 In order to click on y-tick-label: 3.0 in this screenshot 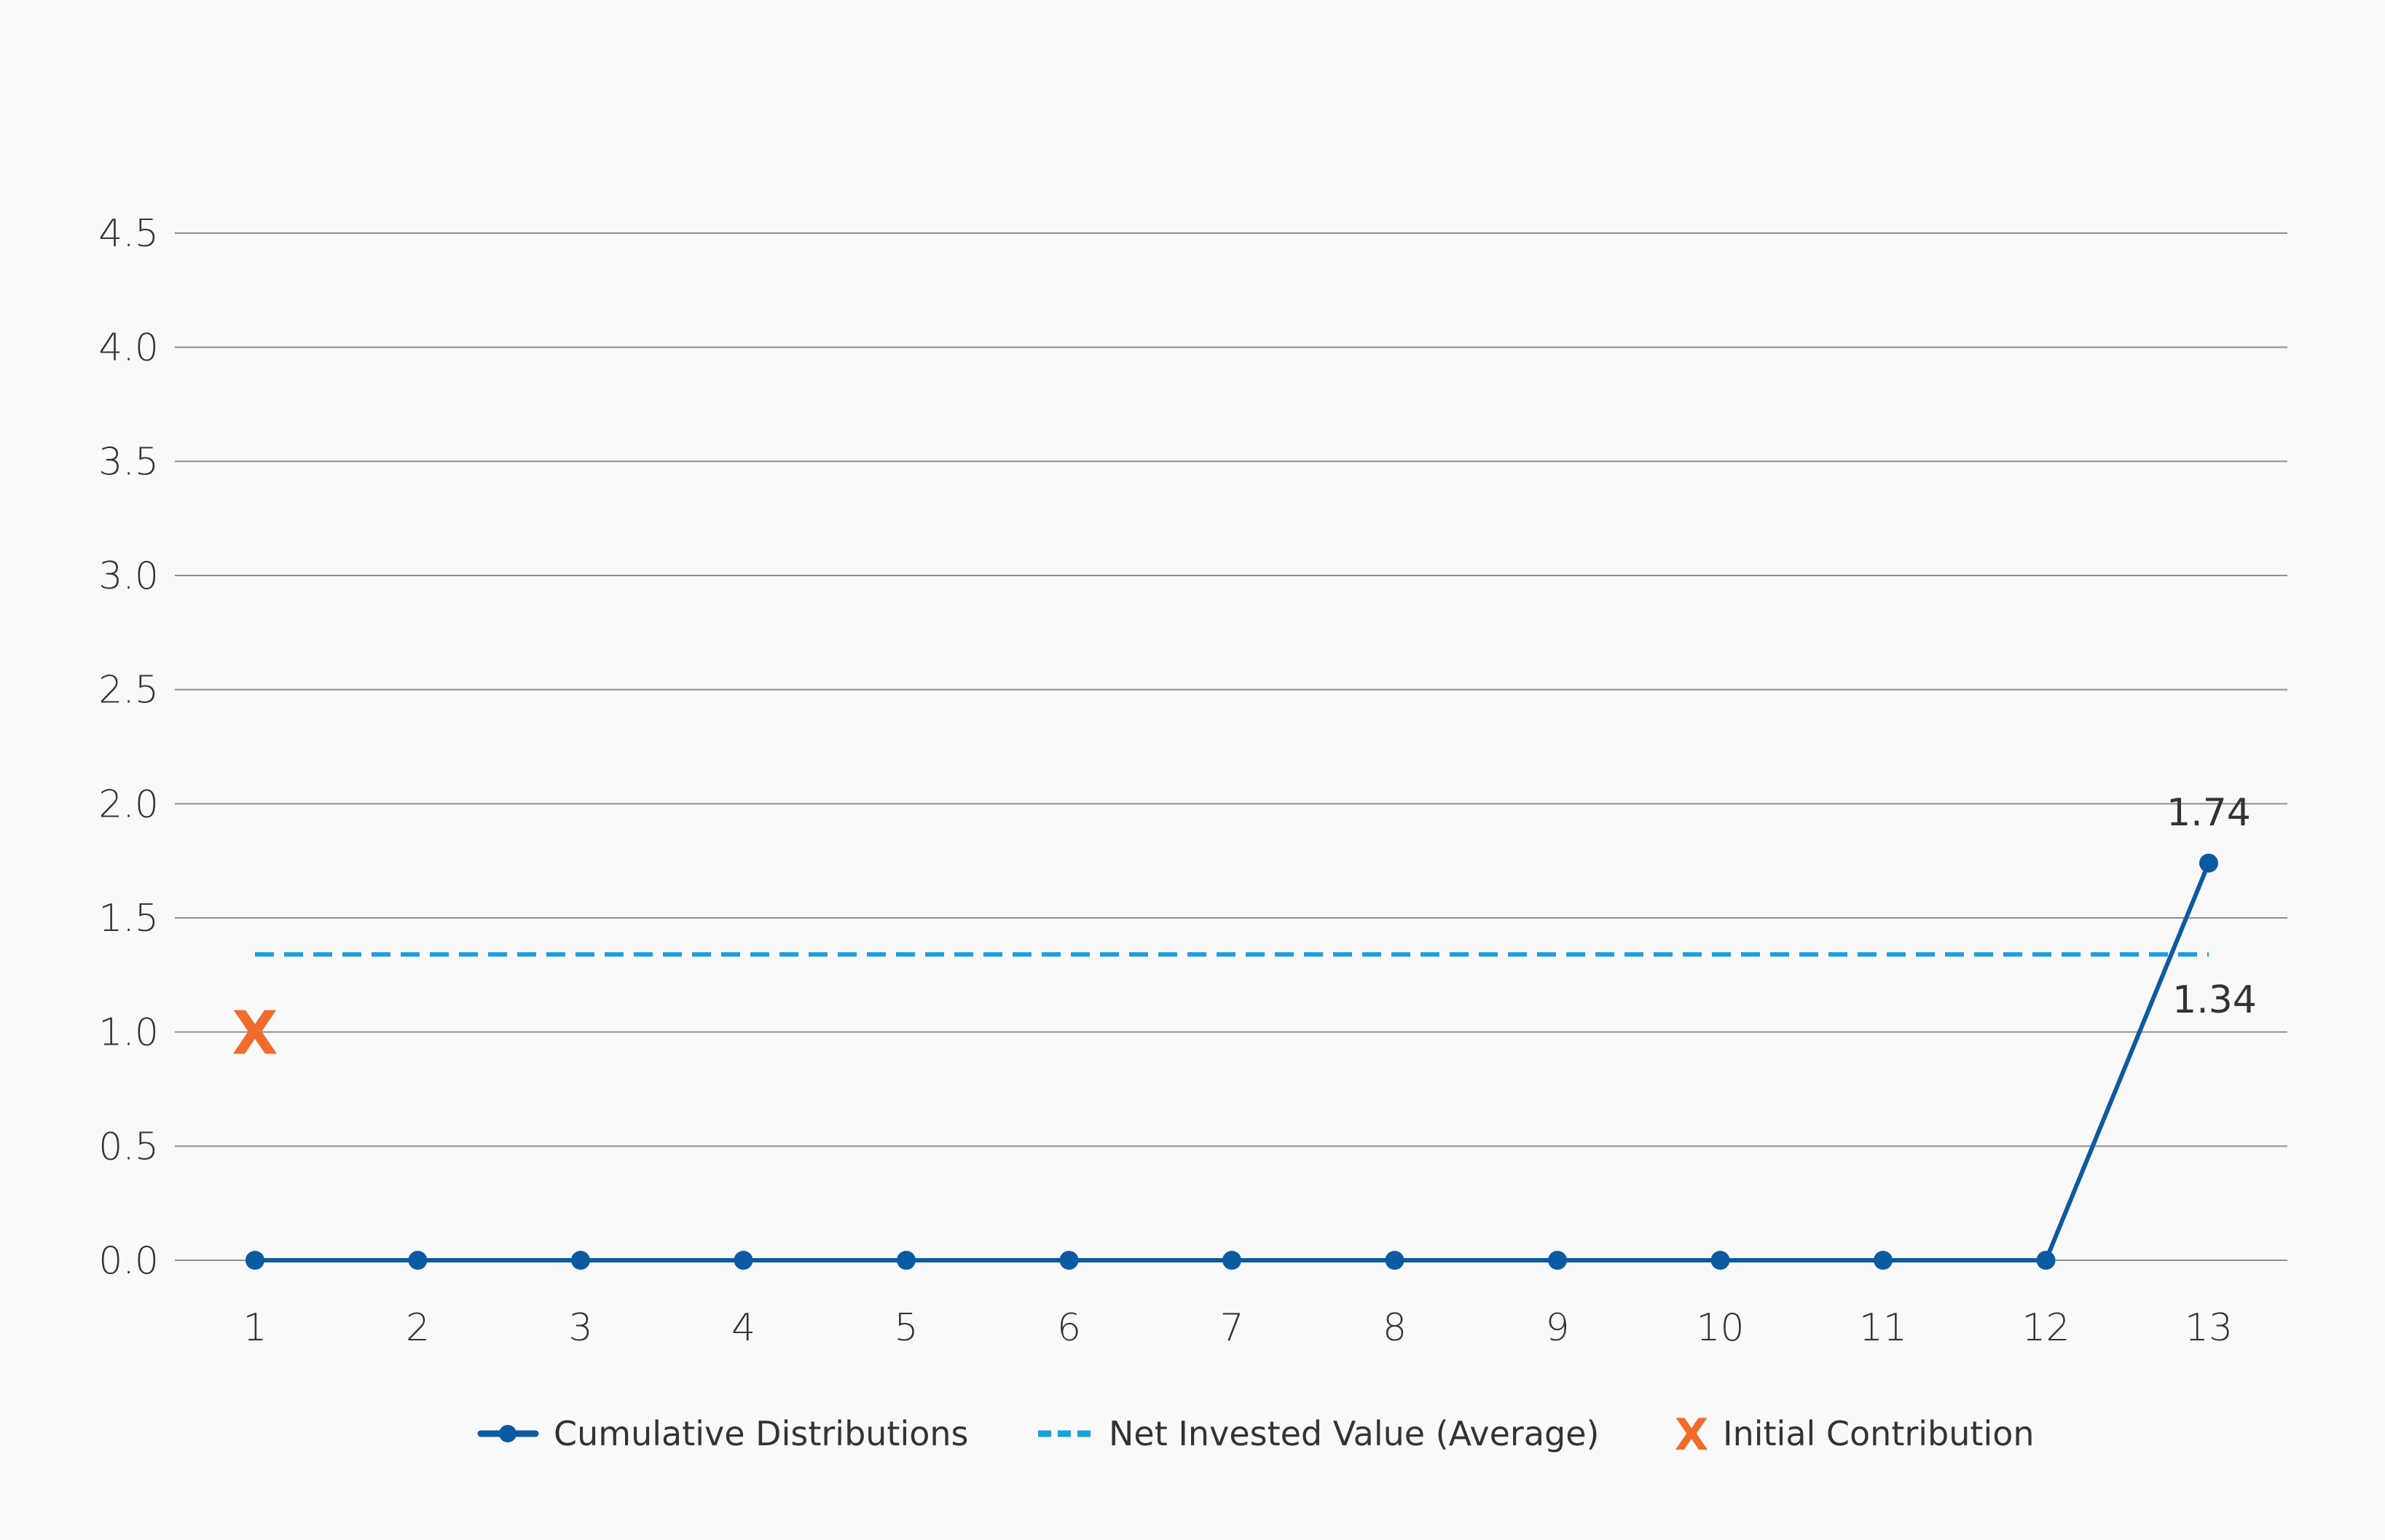, I will do `click(128, 576)`.